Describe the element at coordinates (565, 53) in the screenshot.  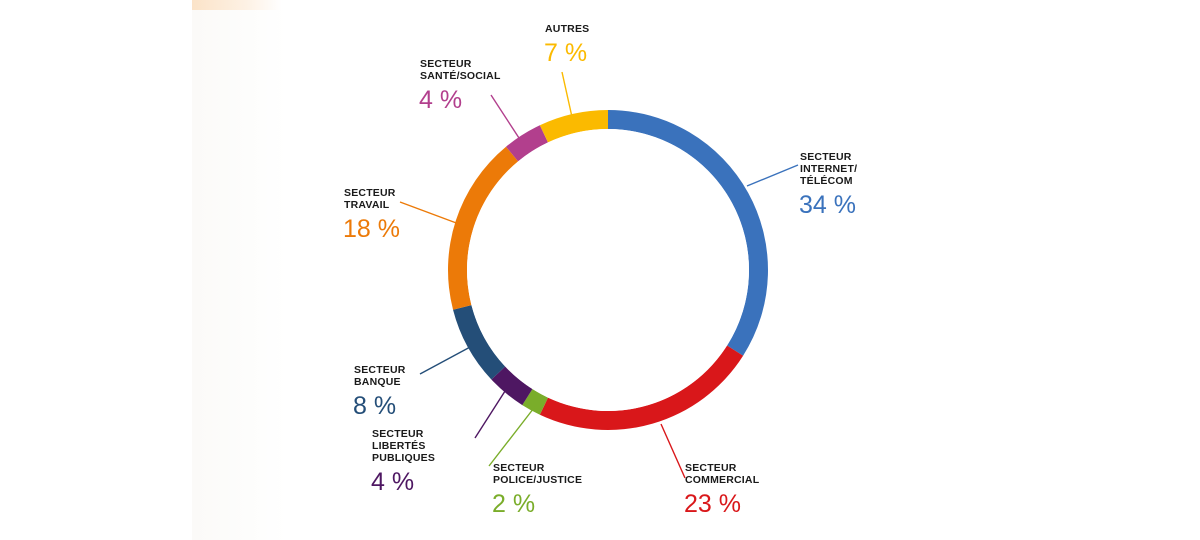
I see `value-label-autres: 7 %` at that location.